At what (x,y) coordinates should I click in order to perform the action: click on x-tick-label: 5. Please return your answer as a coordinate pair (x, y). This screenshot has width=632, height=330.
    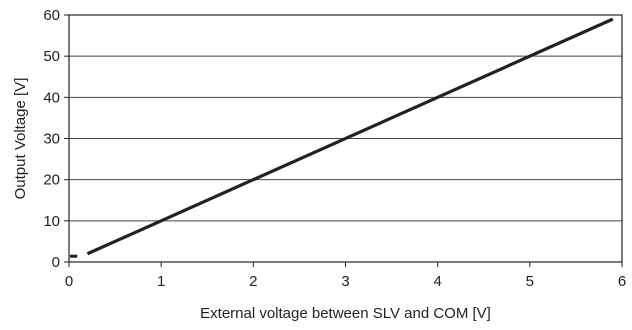
    Looking at the image, I should click on (530, 281).